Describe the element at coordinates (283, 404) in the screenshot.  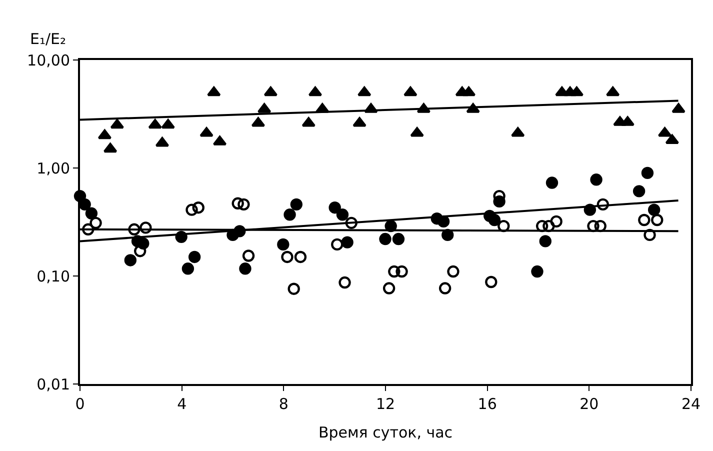
I see `x-tick-label: 8` at that location.